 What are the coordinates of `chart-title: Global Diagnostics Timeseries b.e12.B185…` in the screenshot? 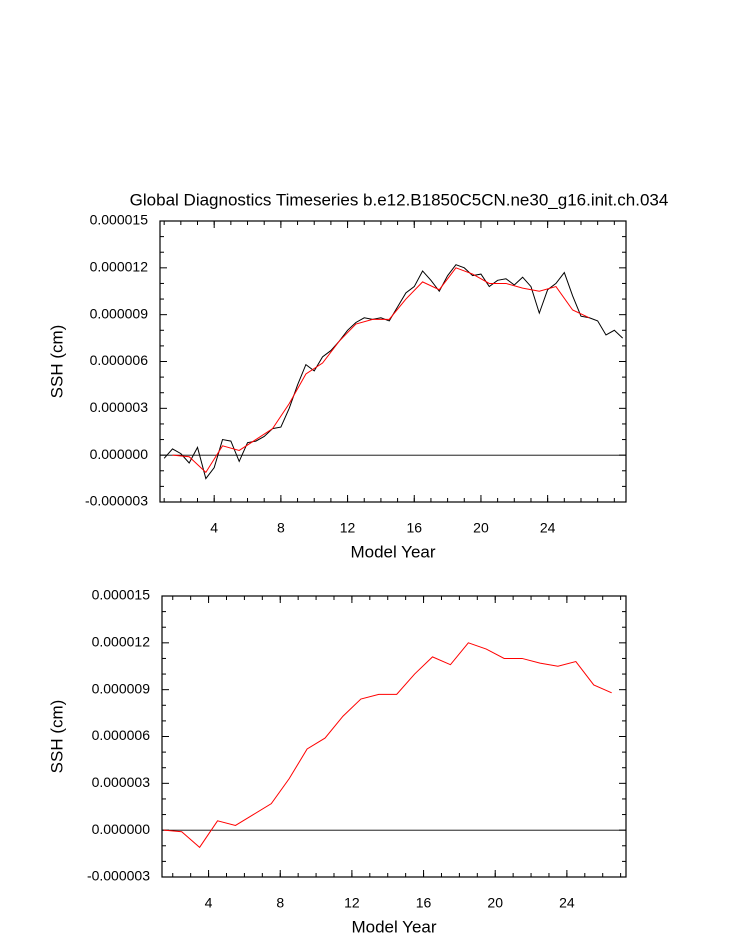 It's located at (399, 199).